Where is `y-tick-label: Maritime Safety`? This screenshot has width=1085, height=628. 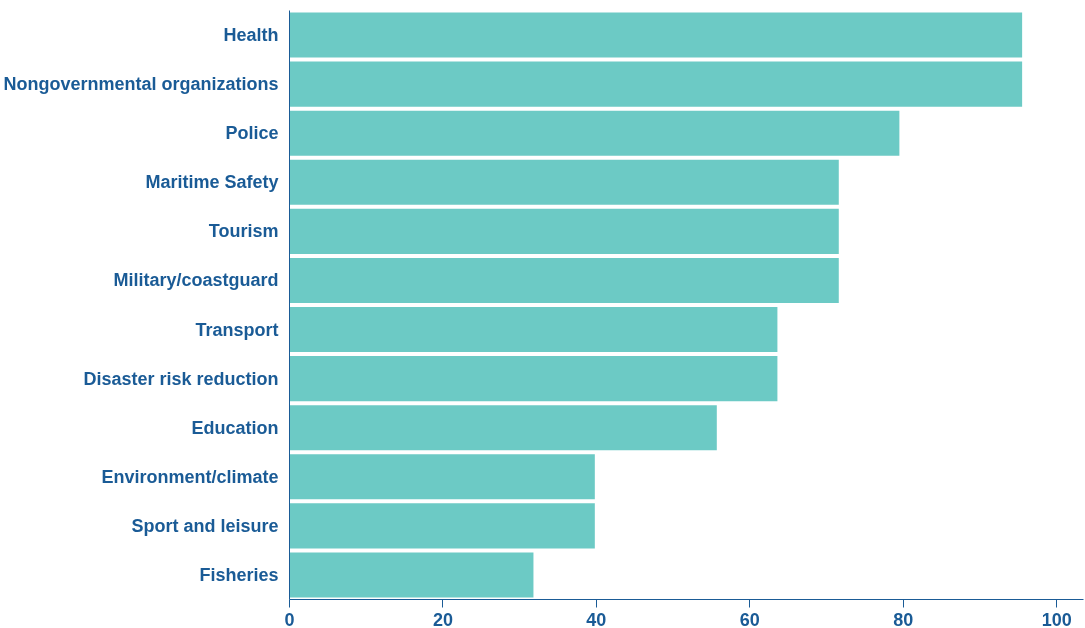 y-tick-label: Maritime Safety is located at coordinates (212, 182).